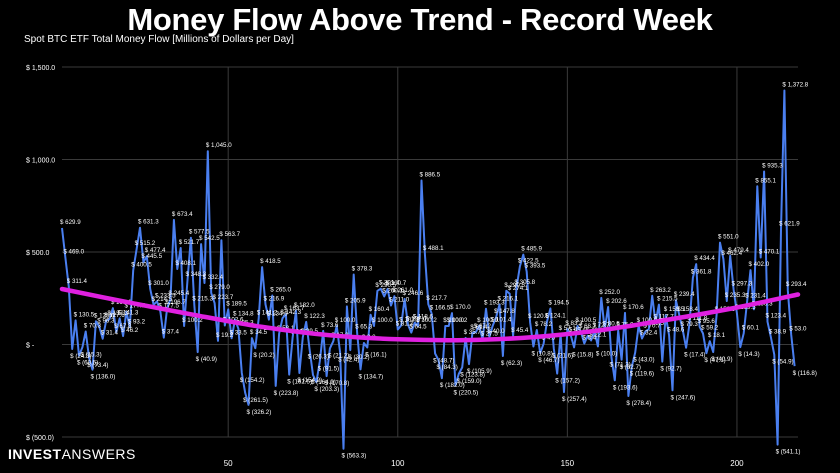 This screenshot has width=840, height=473. Describe the element at coordinates (270, 261) in the screenshot. I see `data-label: $ 418.5` at that location.